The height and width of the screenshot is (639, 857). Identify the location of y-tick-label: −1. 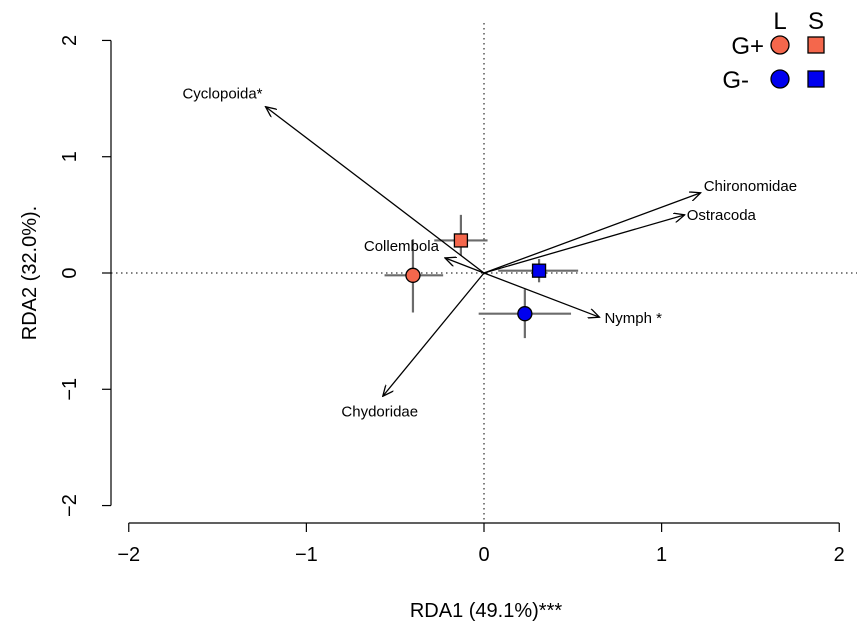
(70, 389).